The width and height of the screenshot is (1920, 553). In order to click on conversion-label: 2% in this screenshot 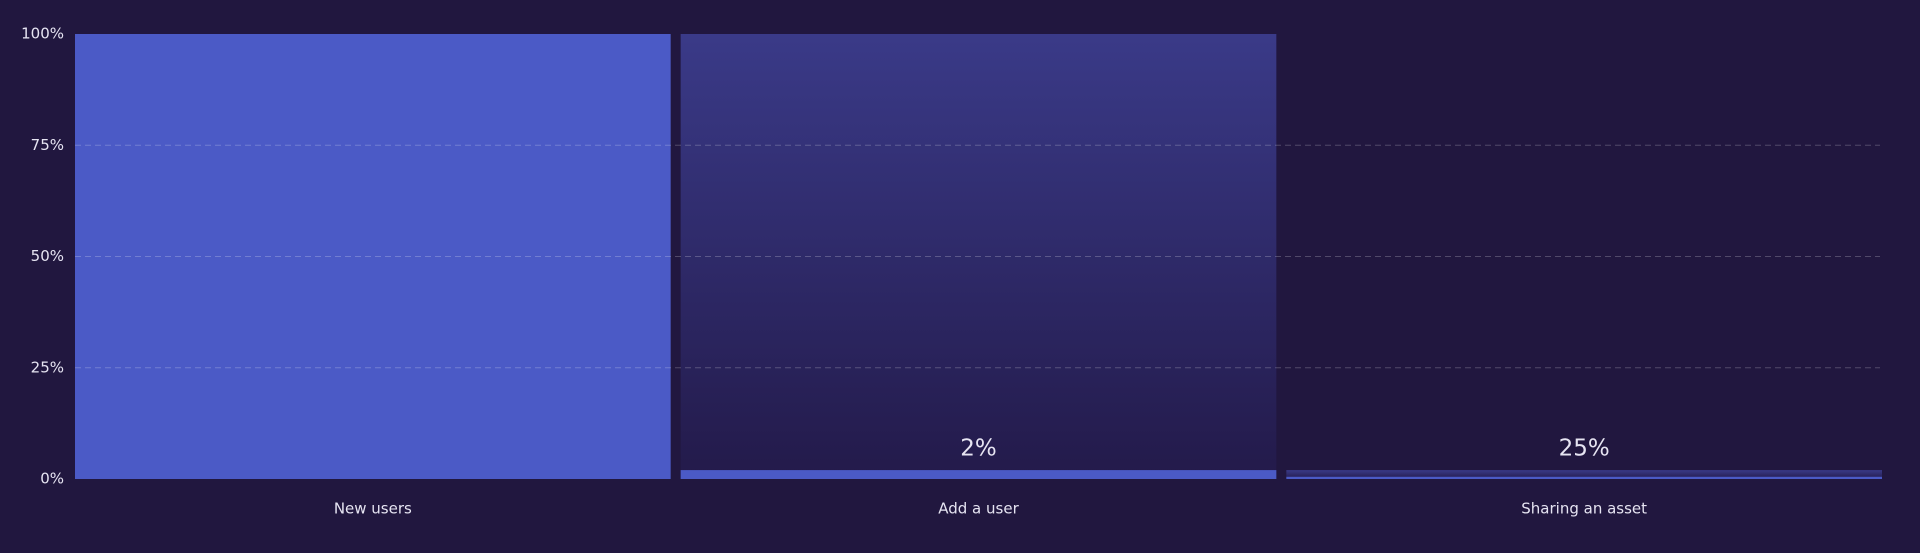, I will do `click(978, 449)`.